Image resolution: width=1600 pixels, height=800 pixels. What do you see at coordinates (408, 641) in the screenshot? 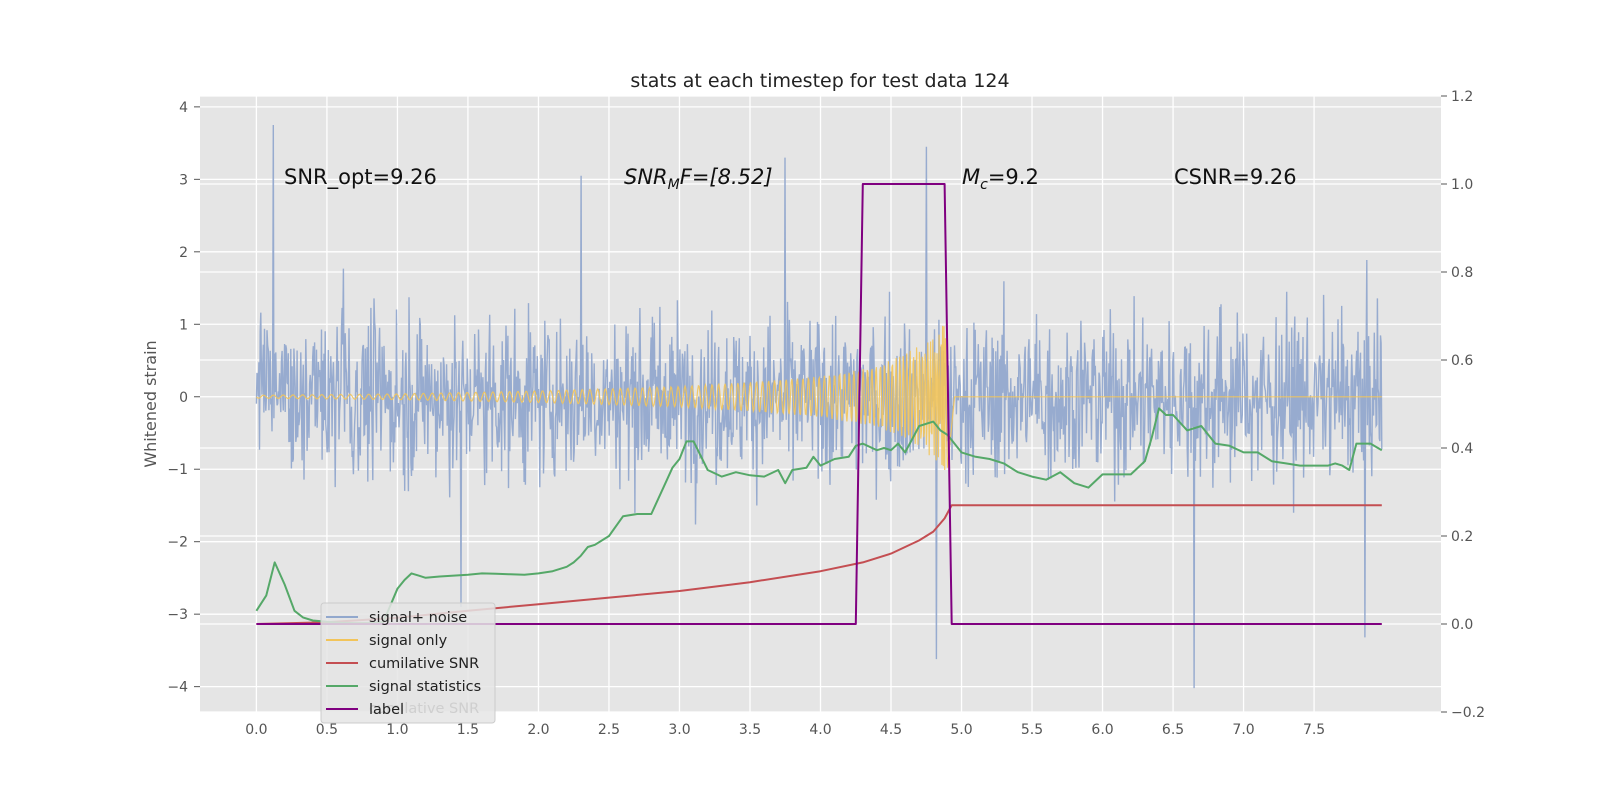
I see `legend-label-signal-only: signal only` at bounding box center [408, 641].